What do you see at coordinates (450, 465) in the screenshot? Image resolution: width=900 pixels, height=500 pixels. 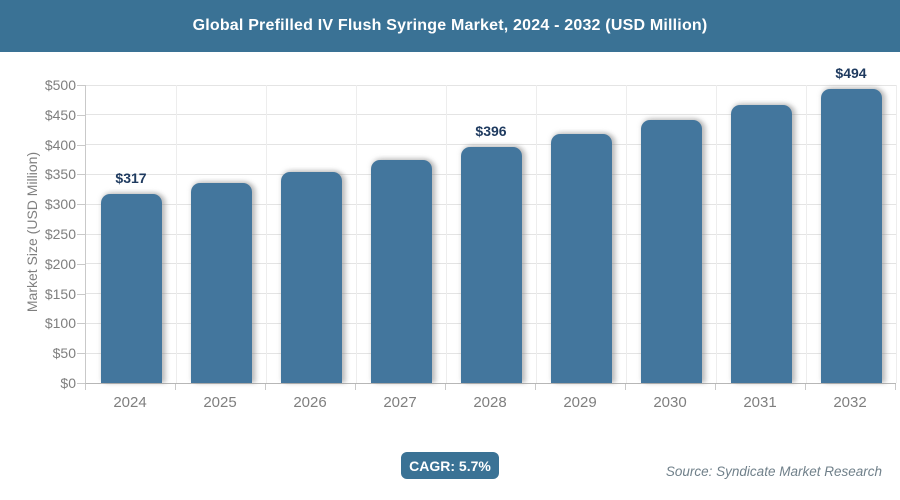 I see `cagr-badge: CAGR: 5.7%` at bounding box center [450, 465].